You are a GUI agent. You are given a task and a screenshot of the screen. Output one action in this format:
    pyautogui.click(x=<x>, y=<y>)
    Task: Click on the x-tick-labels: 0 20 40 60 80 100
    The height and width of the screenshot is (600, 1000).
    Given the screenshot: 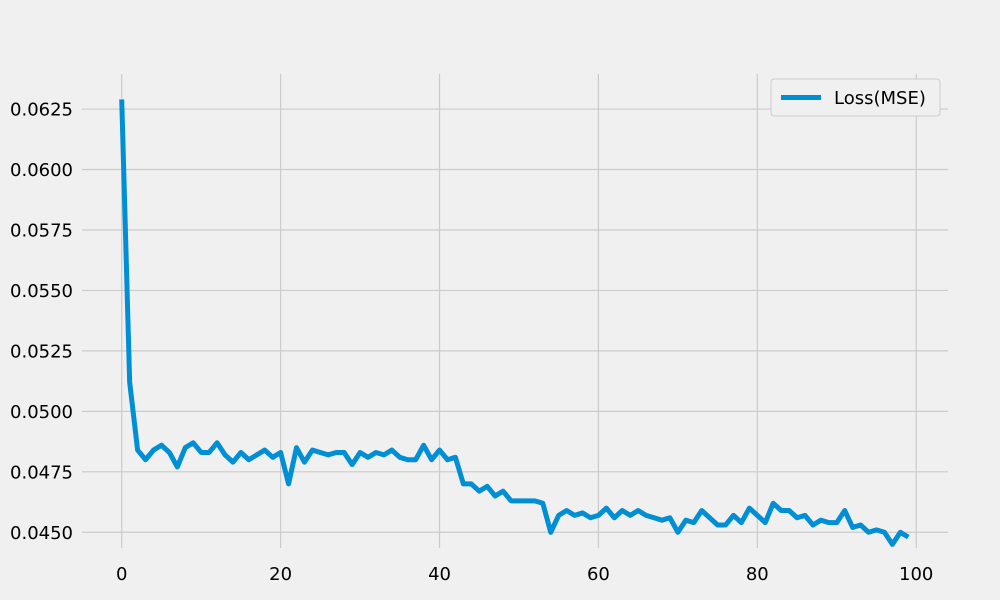 What is the action you would take?
    pyautogui.click(x=524, y=574)
    